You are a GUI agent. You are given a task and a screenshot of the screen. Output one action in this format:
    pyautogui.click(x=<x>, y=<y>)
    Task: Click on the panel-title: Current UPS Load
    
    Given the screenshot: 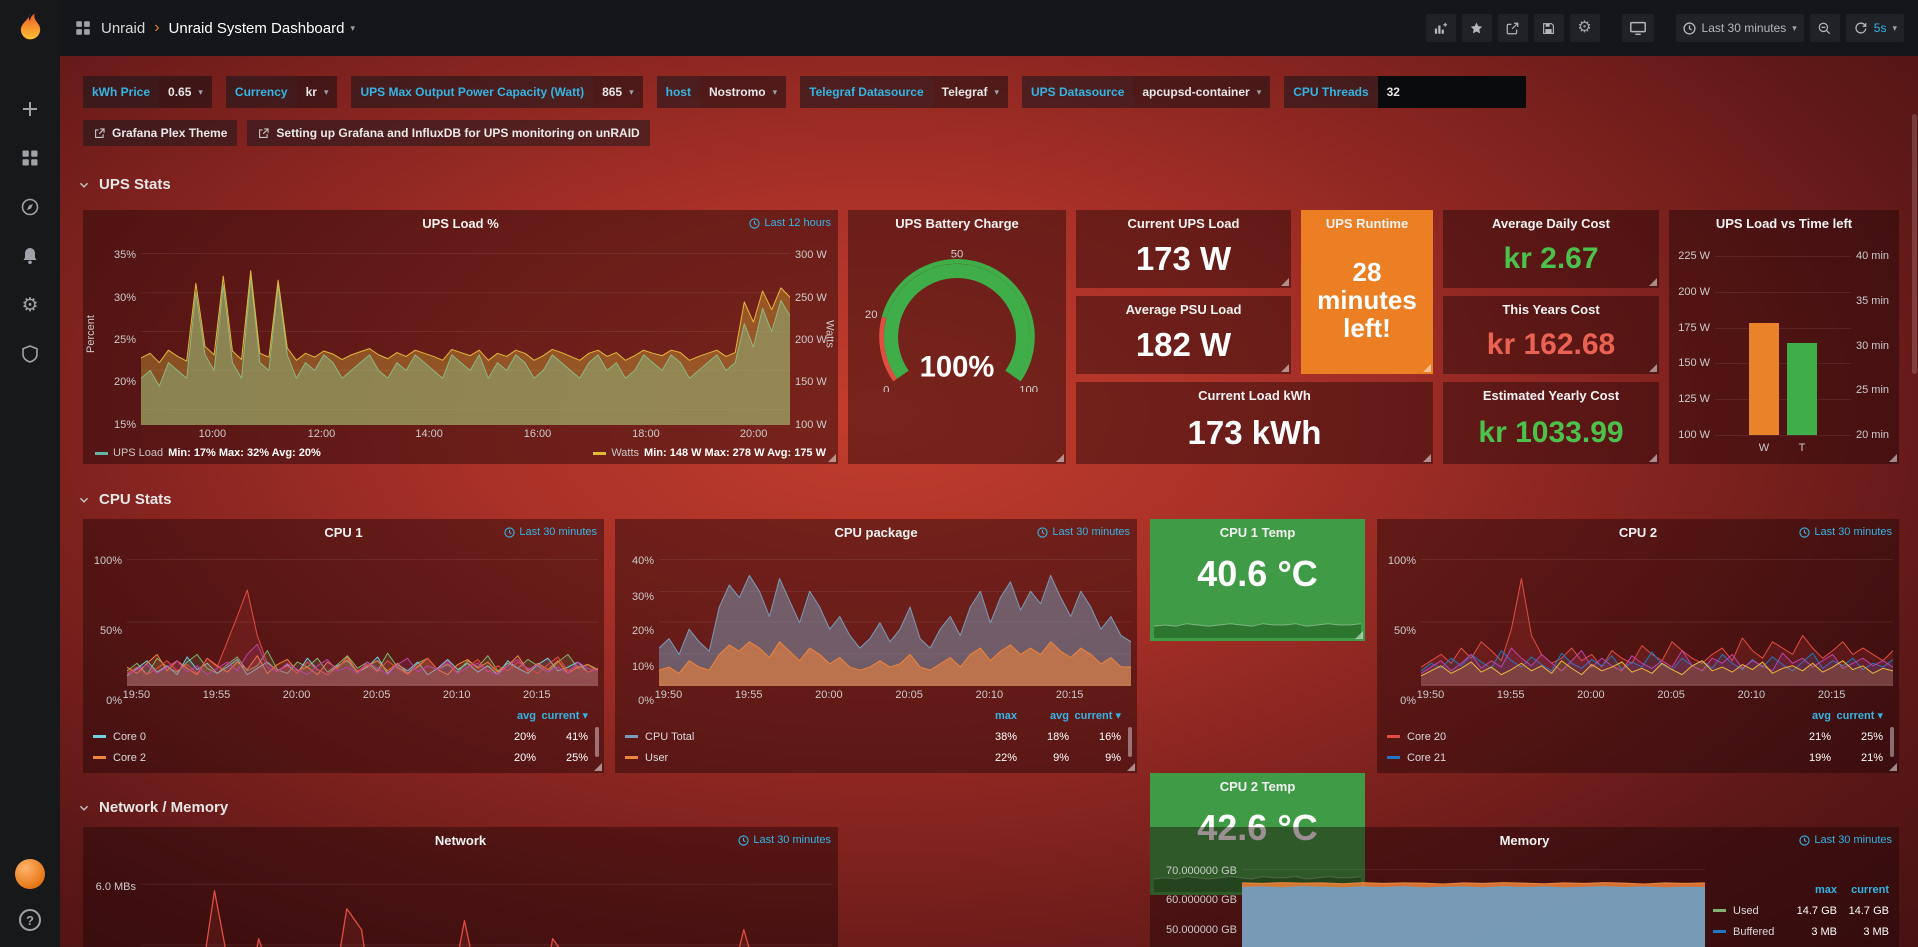 What is the action you would take?
    pyautogui.click(x=1183, y=223)
    